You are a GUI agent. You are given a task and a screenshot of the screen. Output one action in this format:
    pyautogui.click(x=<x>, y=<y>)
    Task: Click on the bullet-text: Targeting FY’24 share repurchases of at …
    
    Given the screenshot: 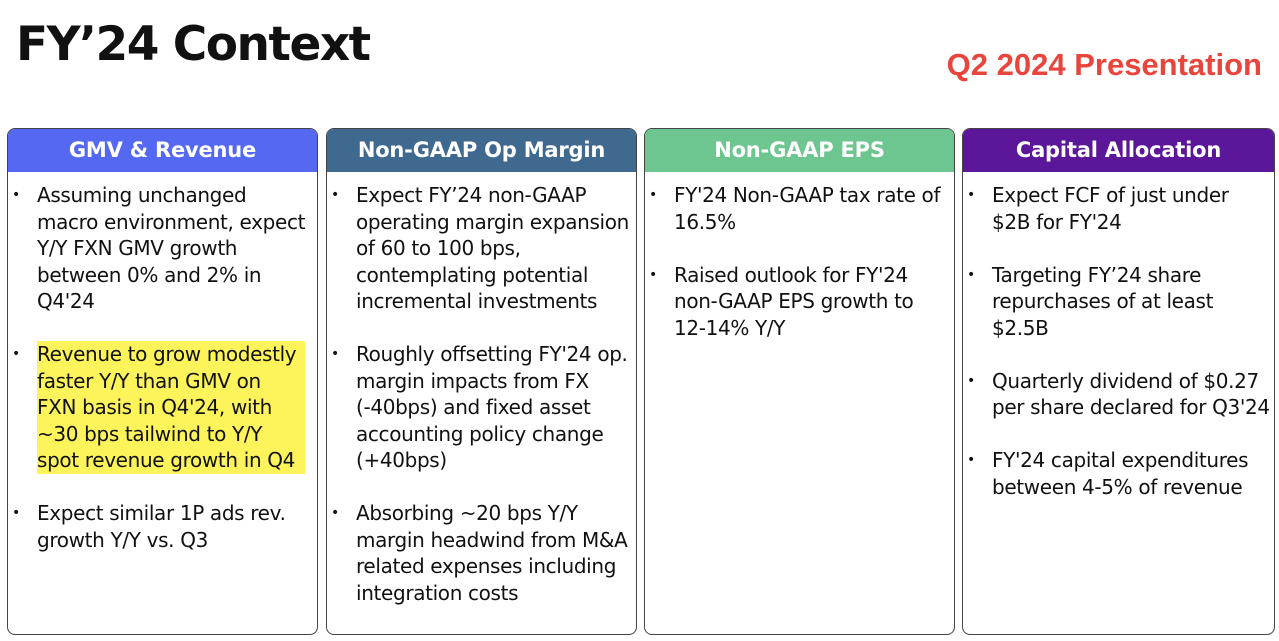 What is the action you would take?
    pyautogui.click(x=1103, y=301)
    